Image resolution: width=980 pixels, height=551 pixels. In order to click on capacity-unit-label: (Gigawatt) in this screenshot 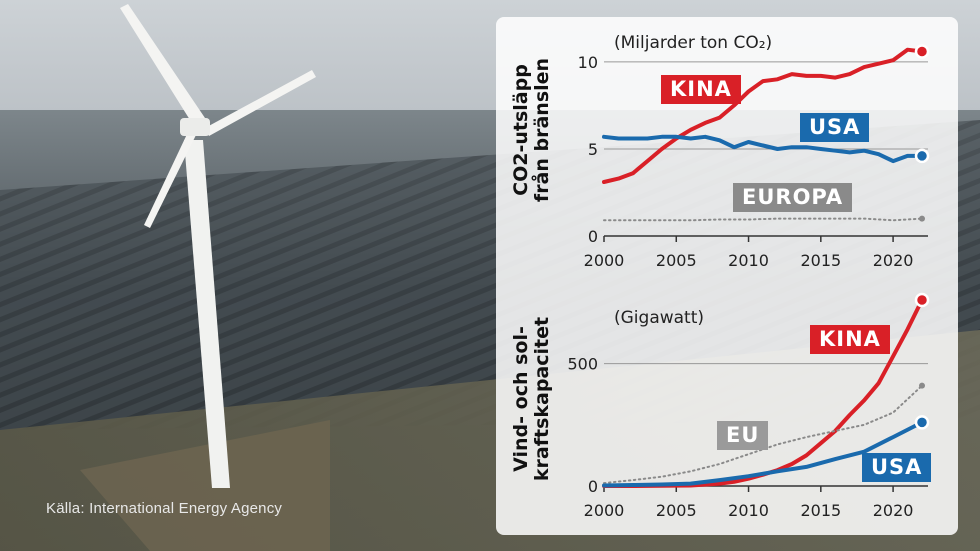, I will do `click(659, 318)`.